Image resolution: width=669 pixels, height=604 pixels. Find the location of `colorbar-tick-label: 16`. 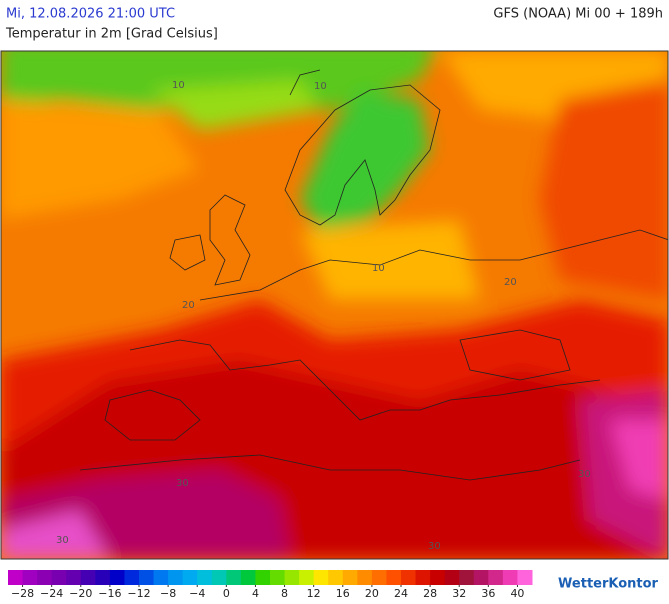

colorbar-tick-label: 16 is located at coordinates (343, 593).